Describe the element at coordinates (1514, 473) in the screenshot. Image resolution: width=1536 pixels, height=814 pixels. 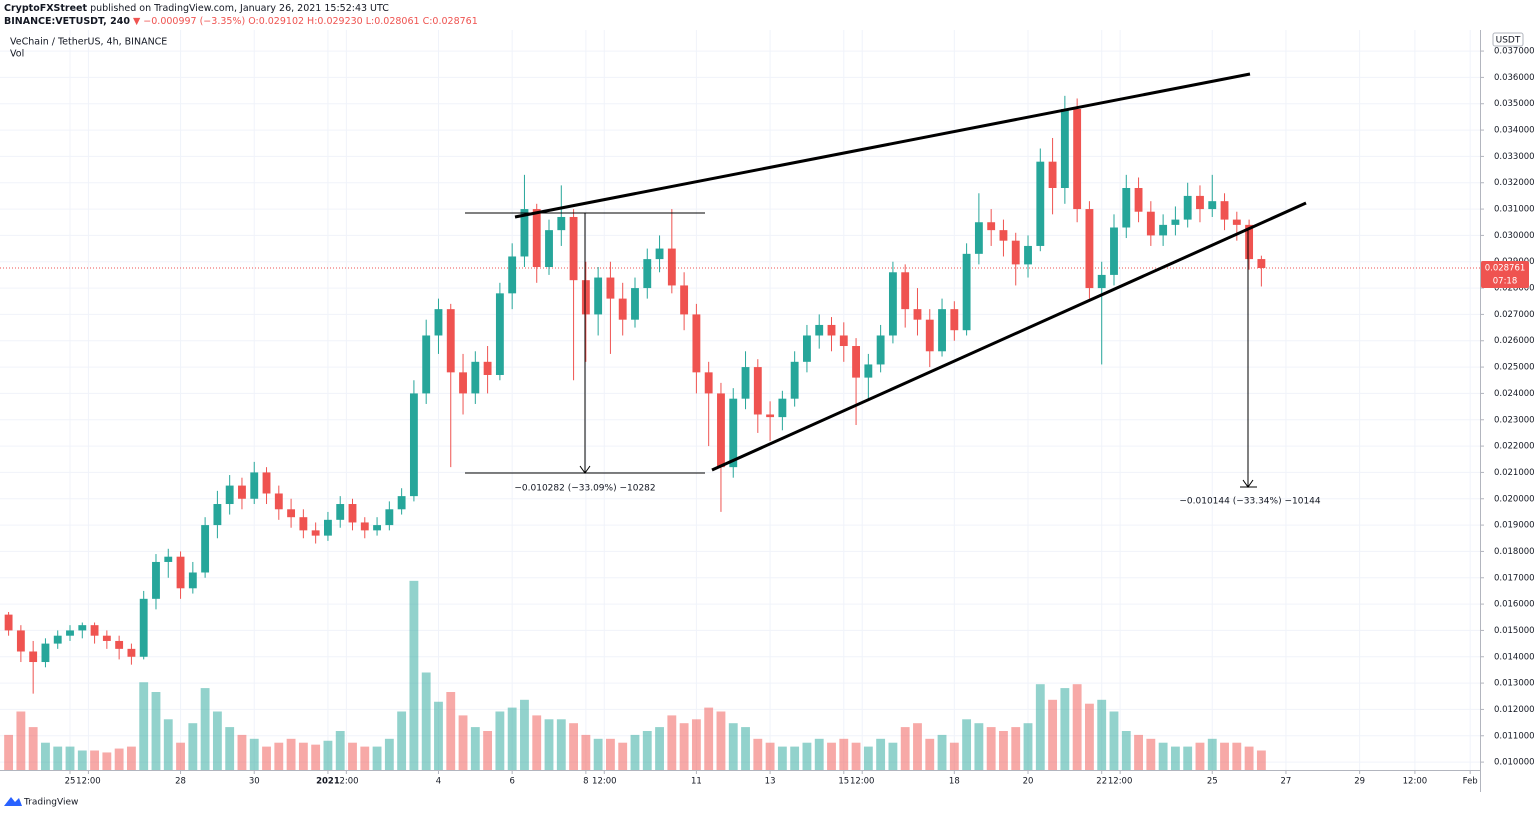
I see `y-tick-label: 0.021000` at that location.